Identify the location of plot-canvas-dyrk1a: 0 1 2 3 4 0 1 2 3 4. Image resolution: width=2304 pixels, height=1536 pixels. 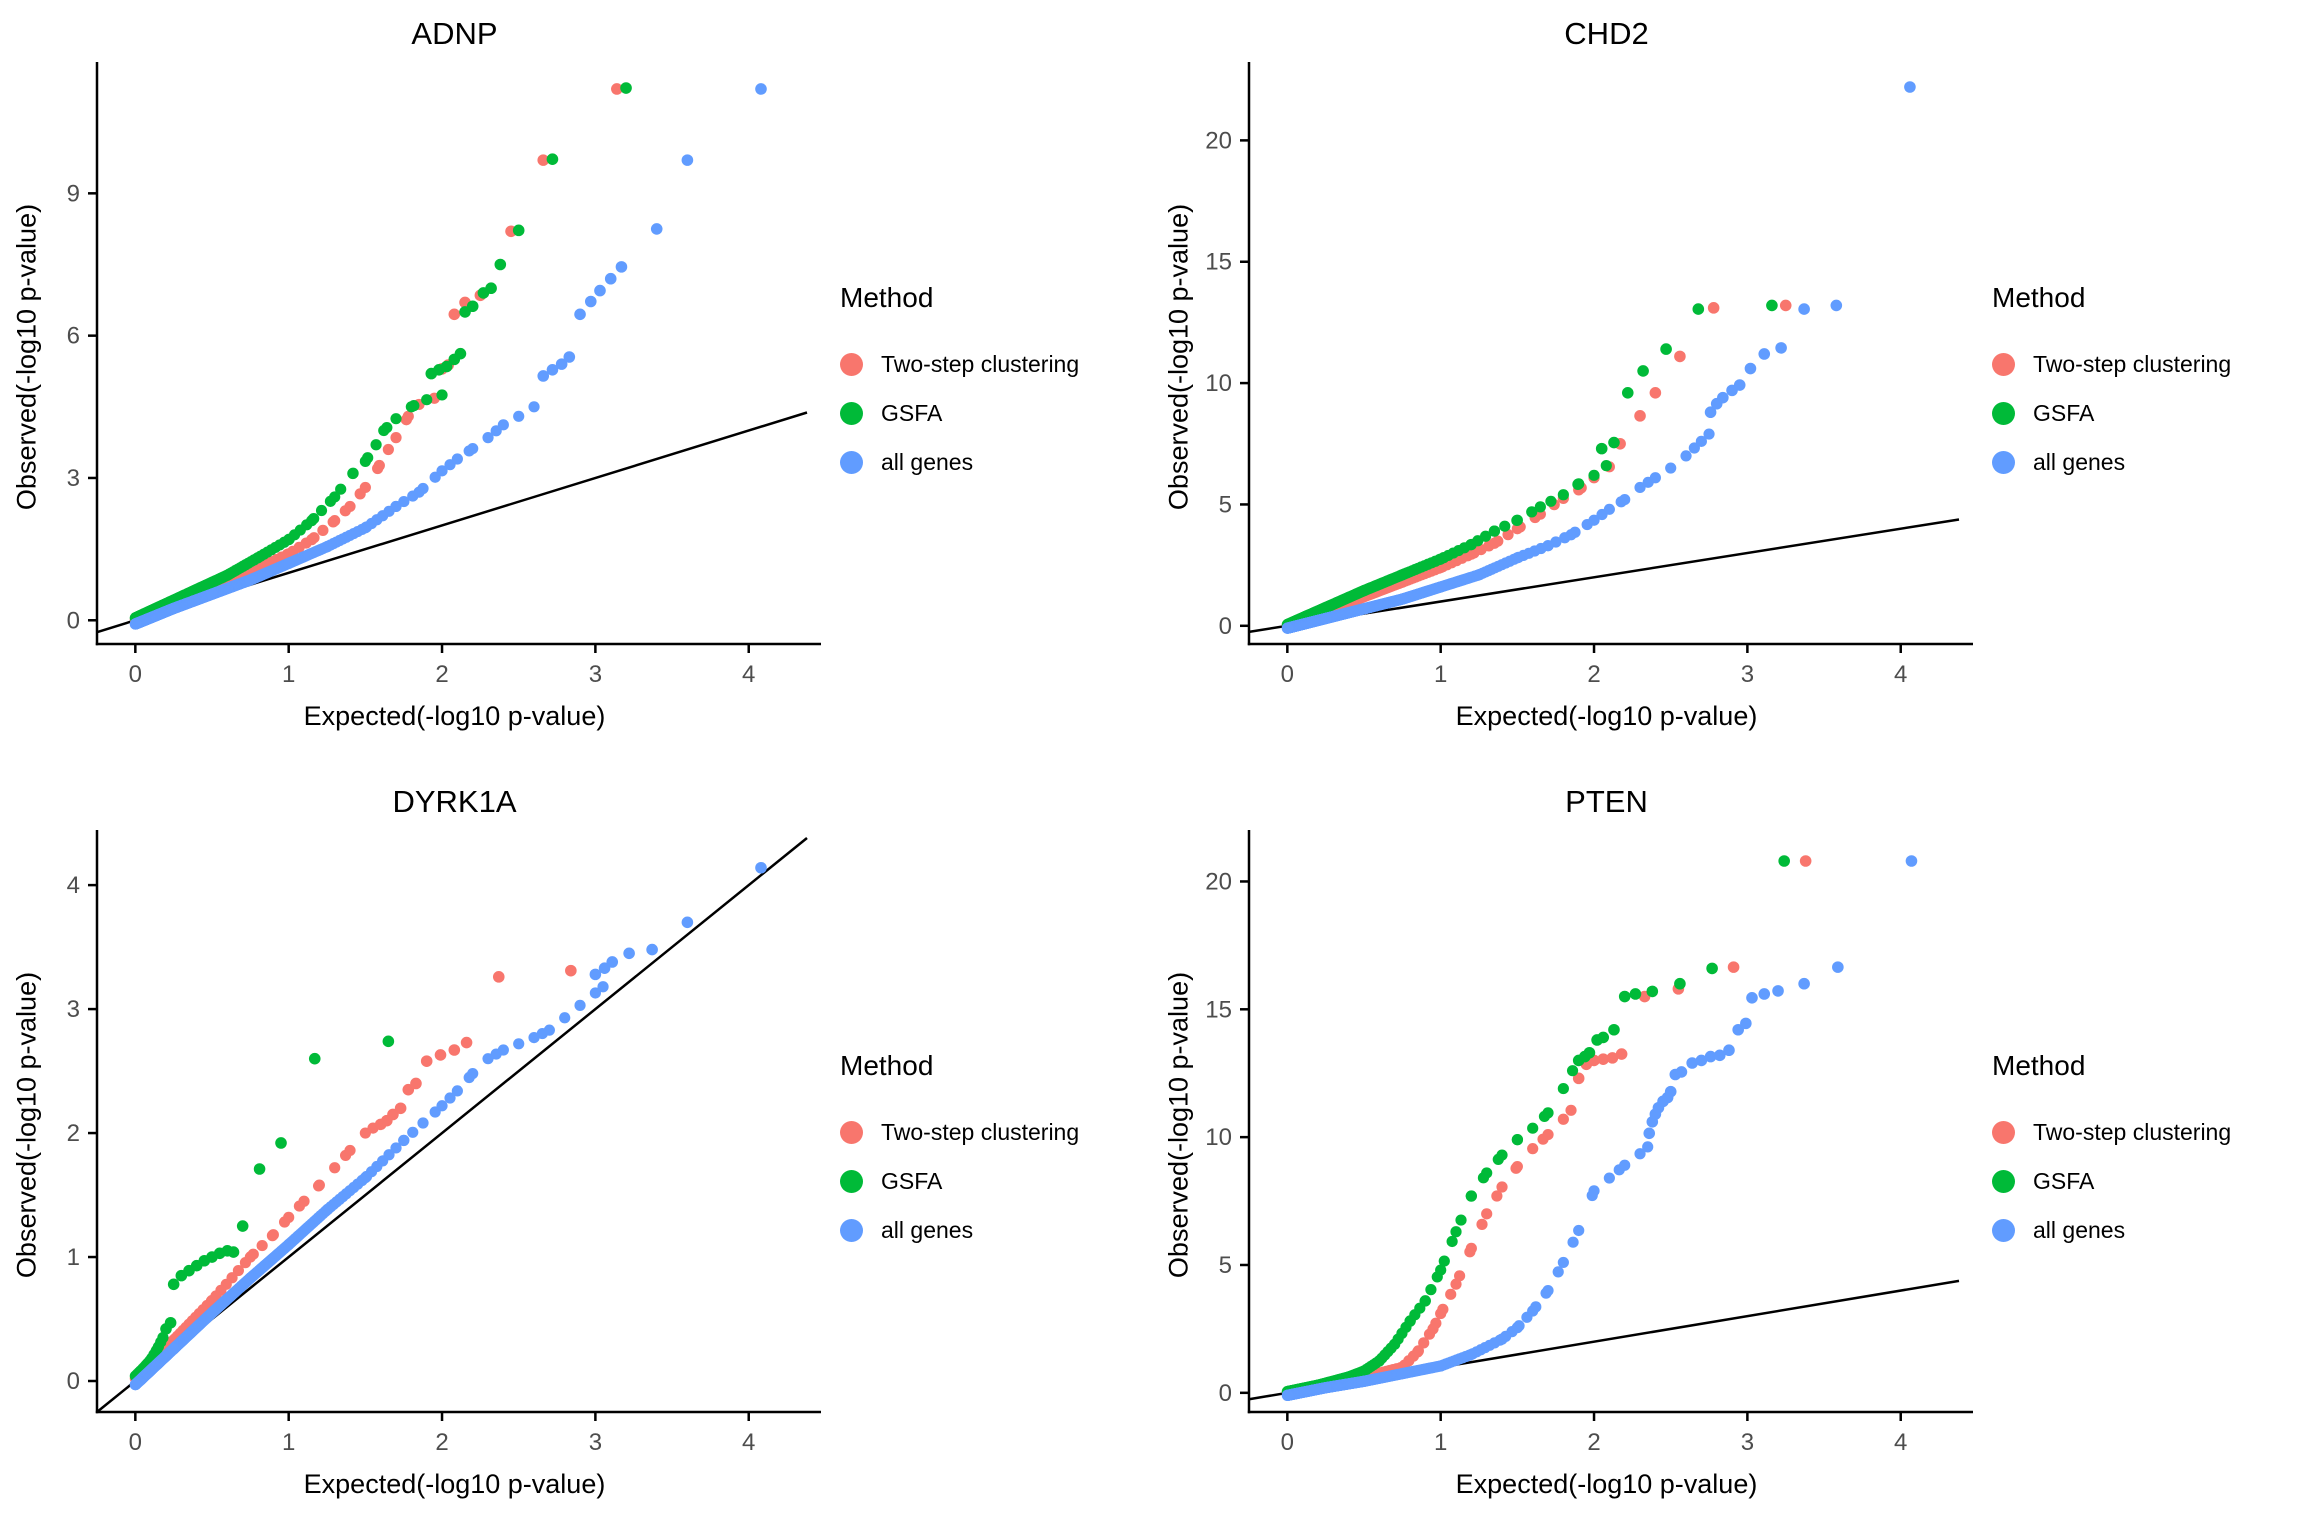
(444, 1143).